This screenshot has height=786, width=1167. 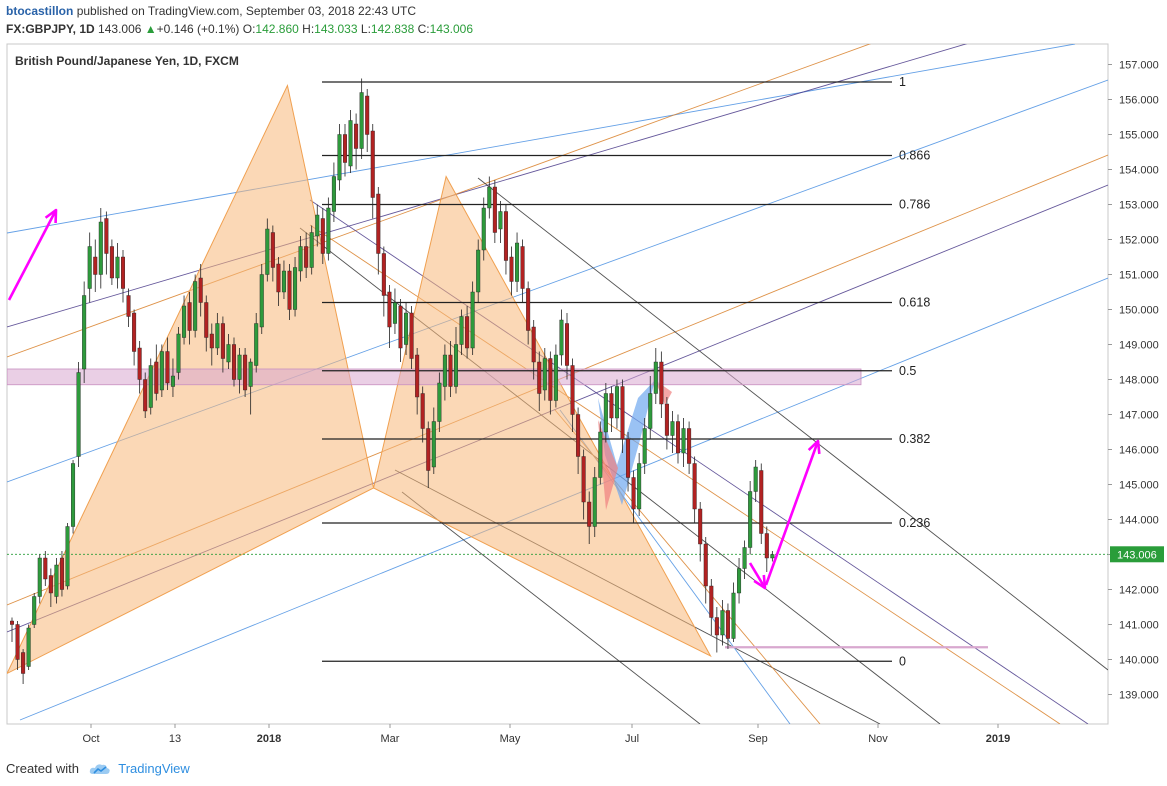 I want to click on y-tick-label: 144.000, so click(x=1139, y=521).